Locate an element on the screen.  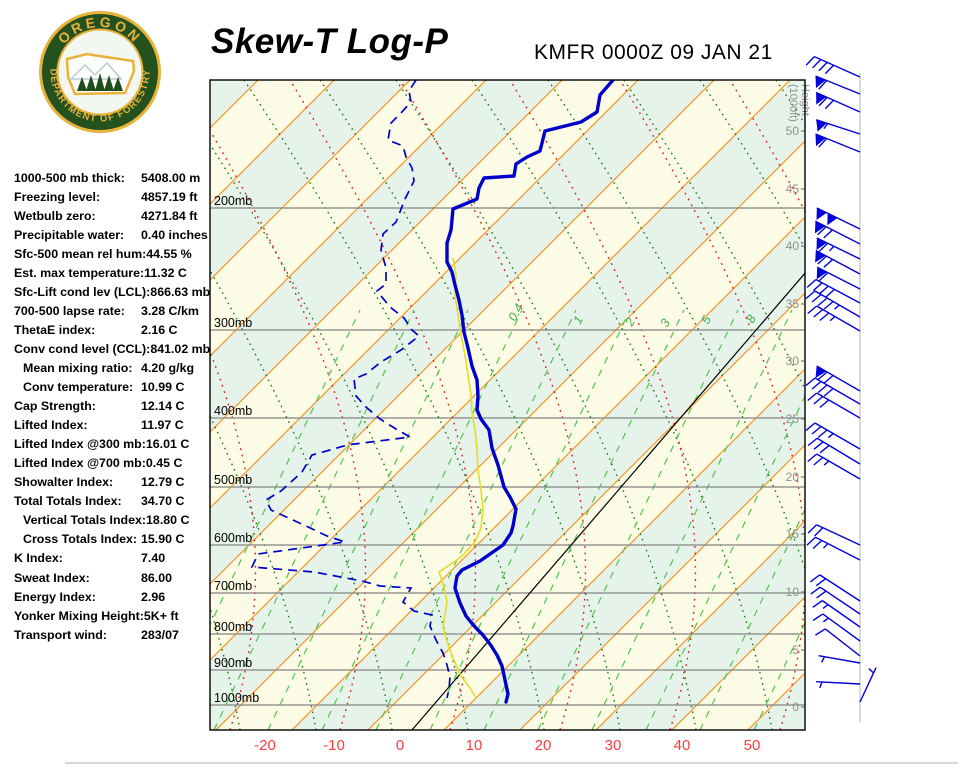
stat-value: 5K+ ft is located at coordinates (161, 615).